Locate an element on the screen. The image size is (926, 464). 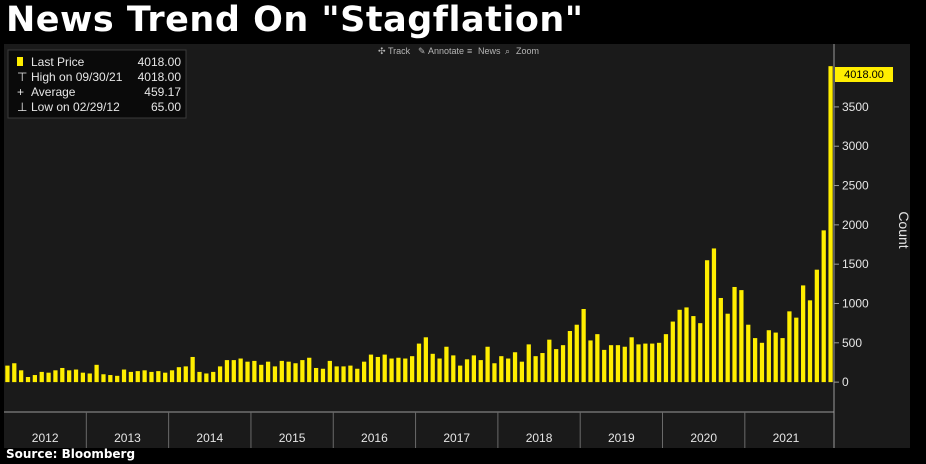
zoom-button: ⌕ Zoom is located at coordinates (522, 51).